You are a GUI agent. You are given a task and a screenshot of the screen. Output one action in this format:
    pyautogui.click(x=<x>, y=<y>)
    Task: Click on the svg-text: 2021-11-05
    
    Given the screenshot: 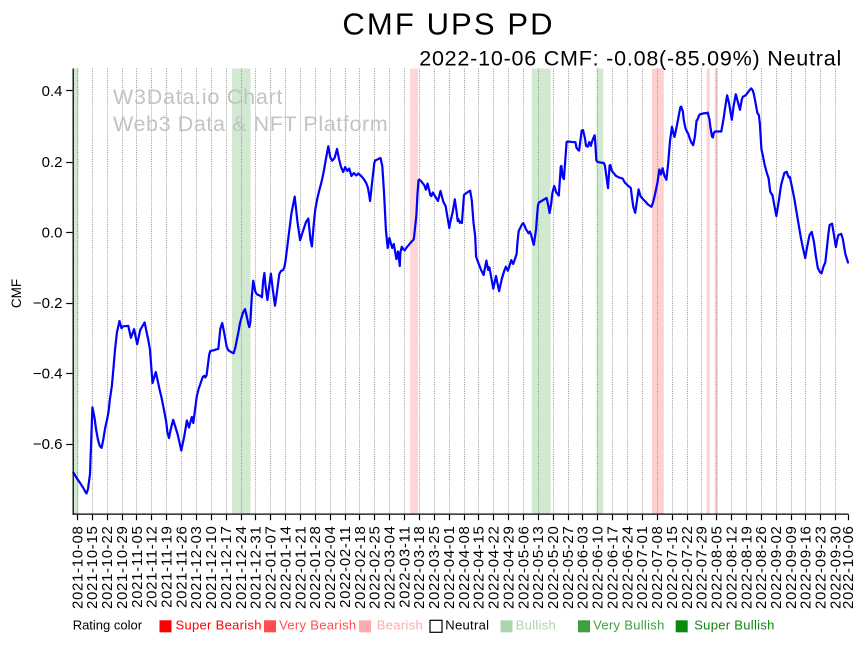 What is the action you would take?
    pyautogui.click(x=137, y=567)
    